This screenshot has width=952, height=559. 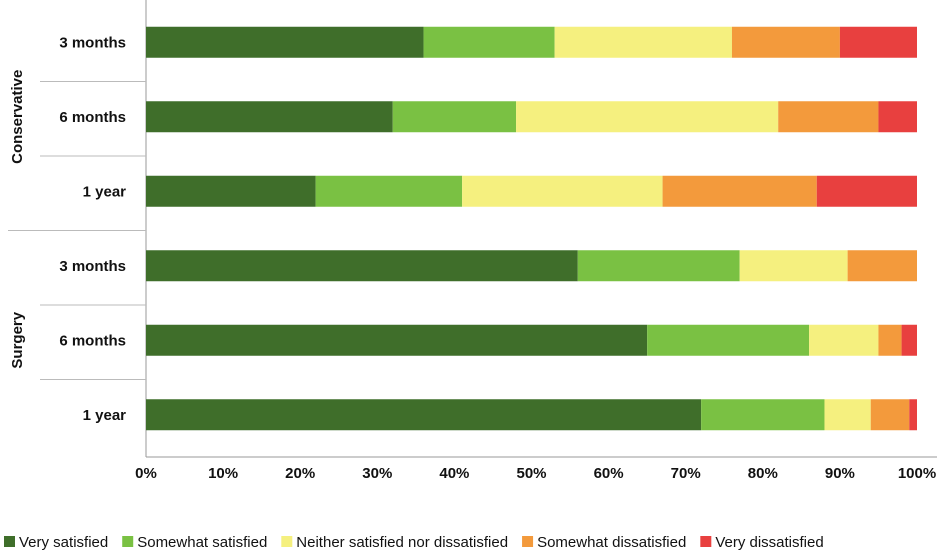 I want to click on x-tick-label: 30%, so click(x=377, y=473).